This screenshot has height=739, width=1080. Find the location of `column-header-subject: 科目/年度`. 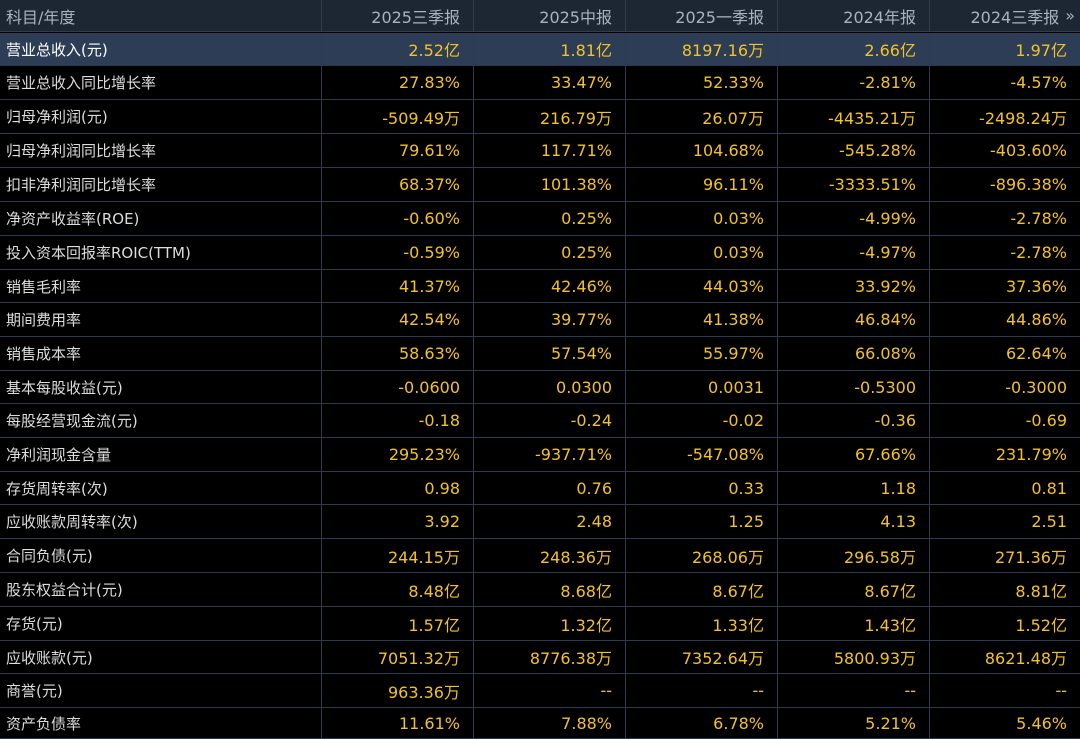

column-header-subject: 科目/年度 is located at coordinates (161, 16).